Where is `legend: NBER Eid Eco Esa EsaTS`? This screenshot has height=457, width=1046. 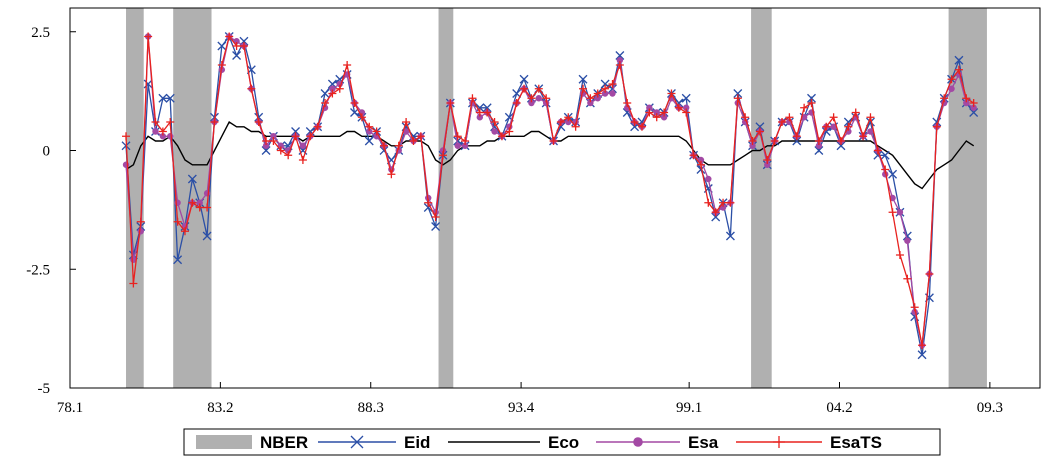 legend: NBER Eid Eco Esa EsaTS is located at coordinates (562, 442).